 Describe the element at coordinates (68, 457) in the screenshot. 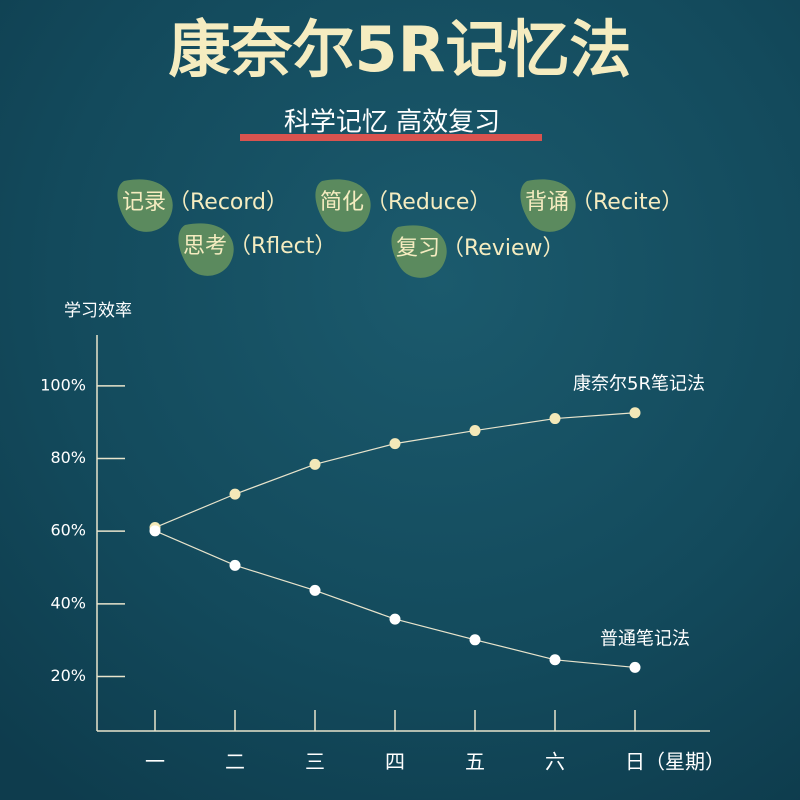

I see `y-tick-label: 80%` at that location.